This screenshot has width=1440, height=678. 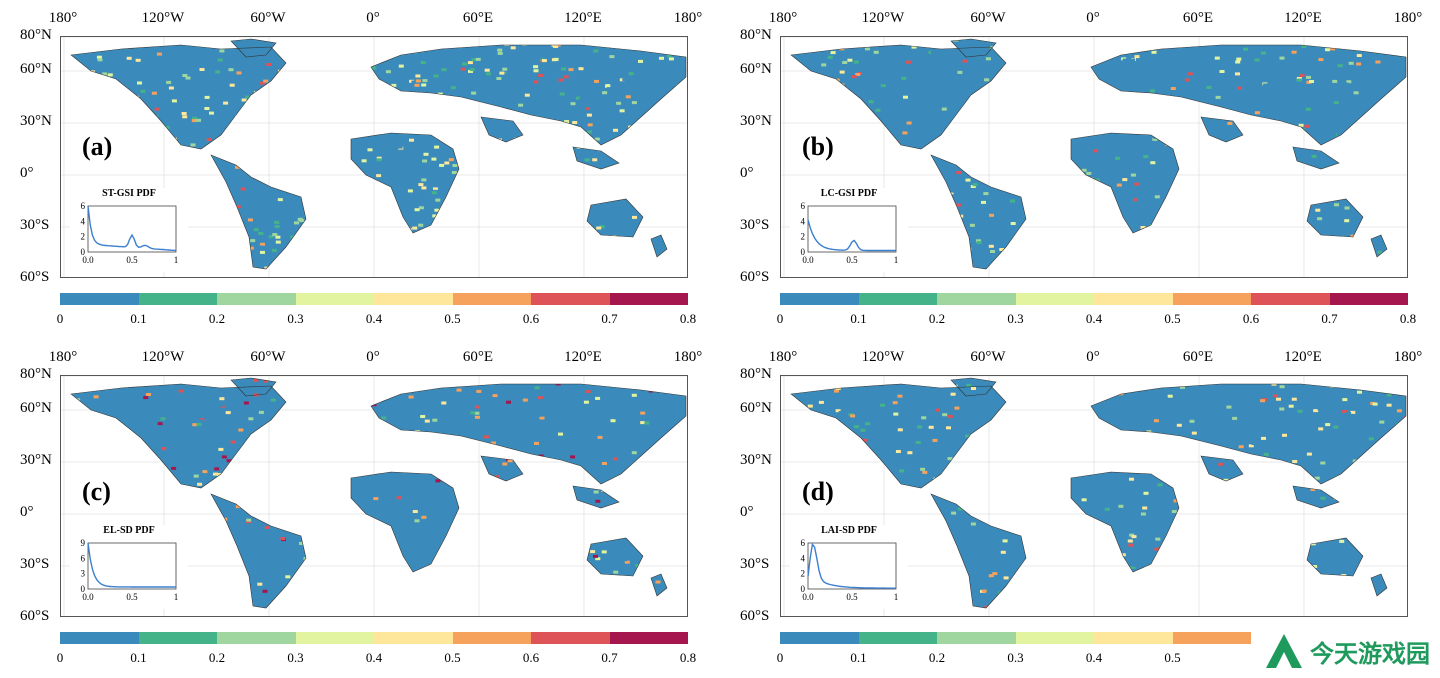 I want to click on latitude-tick-label: 0°, so click(x=747, y=173).